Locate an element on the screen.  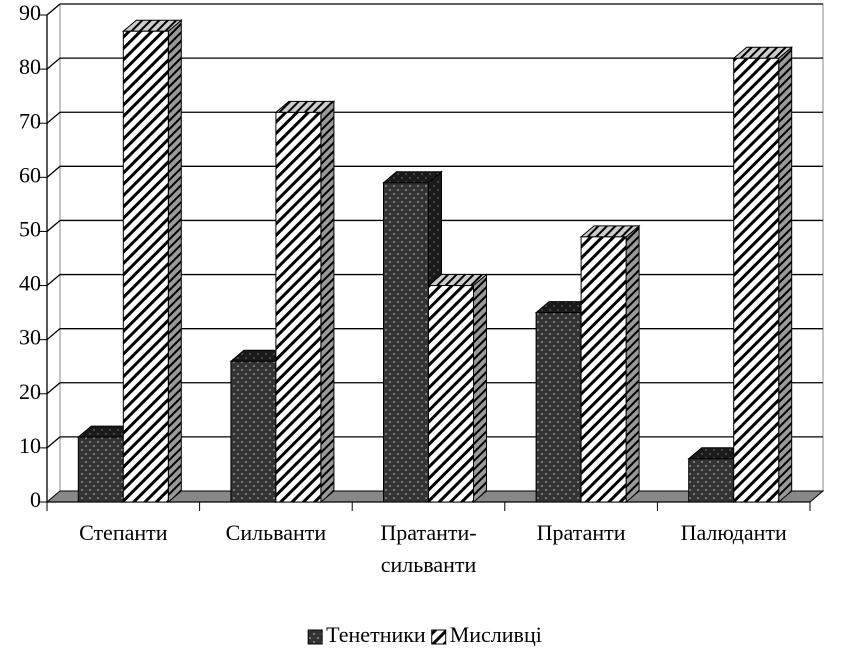
legend-label: Мисливці is located at coordinates (496, 634).